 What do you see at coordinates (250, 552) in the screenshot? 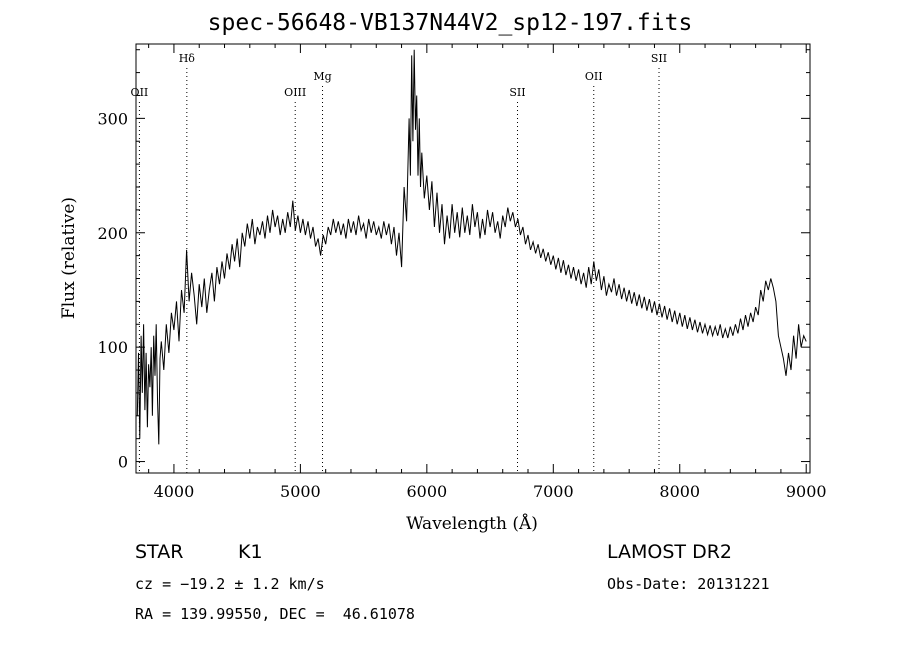
I see `subclass-label: K1` at bounding box center [250, 552].